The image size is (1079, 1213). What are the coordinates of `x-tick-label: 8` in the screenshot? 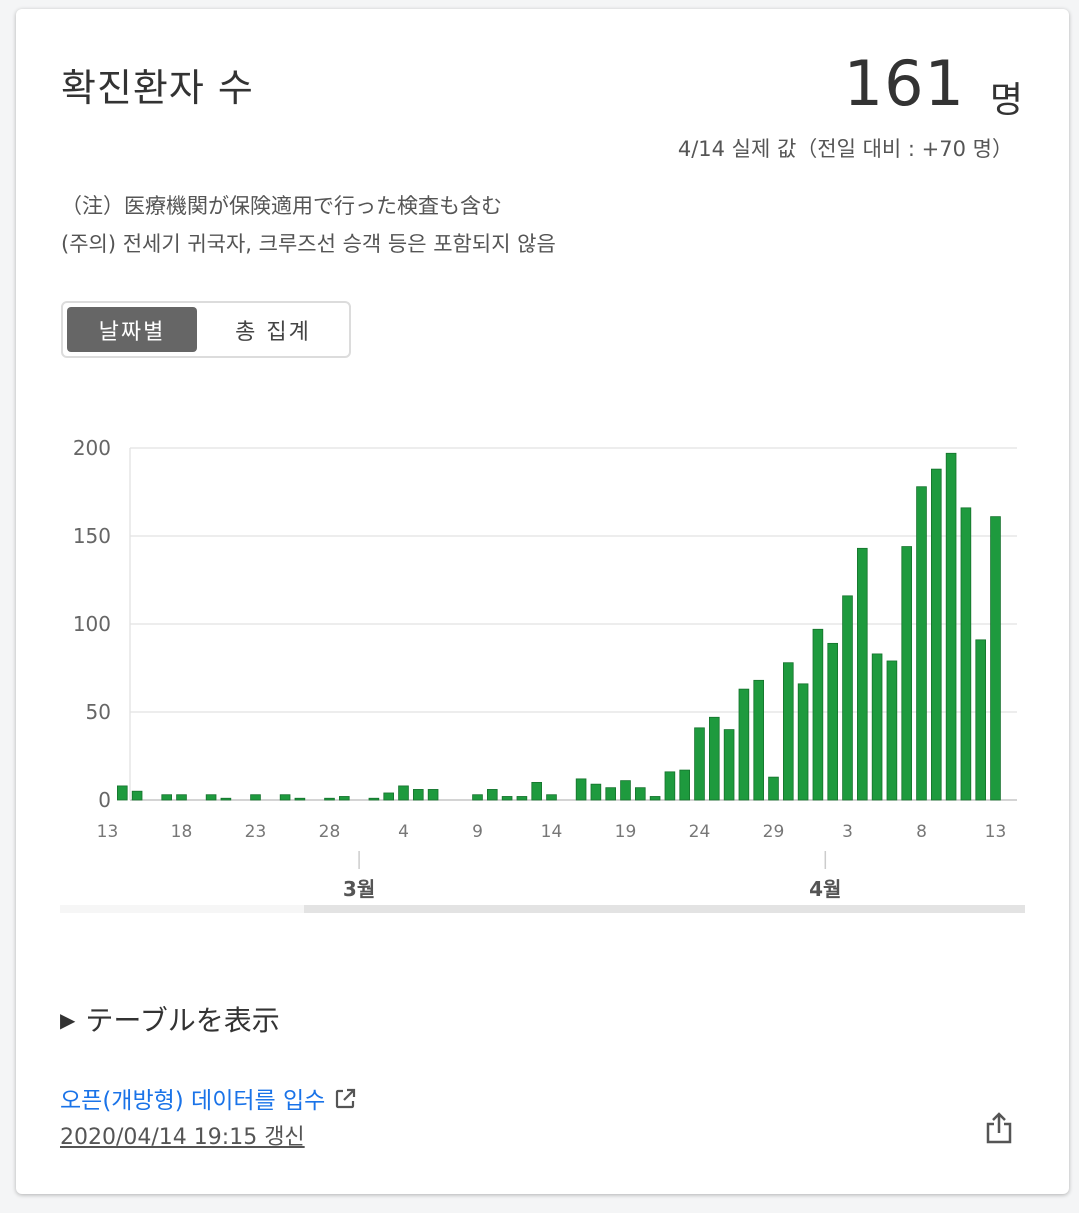 It's located at (921, 832).